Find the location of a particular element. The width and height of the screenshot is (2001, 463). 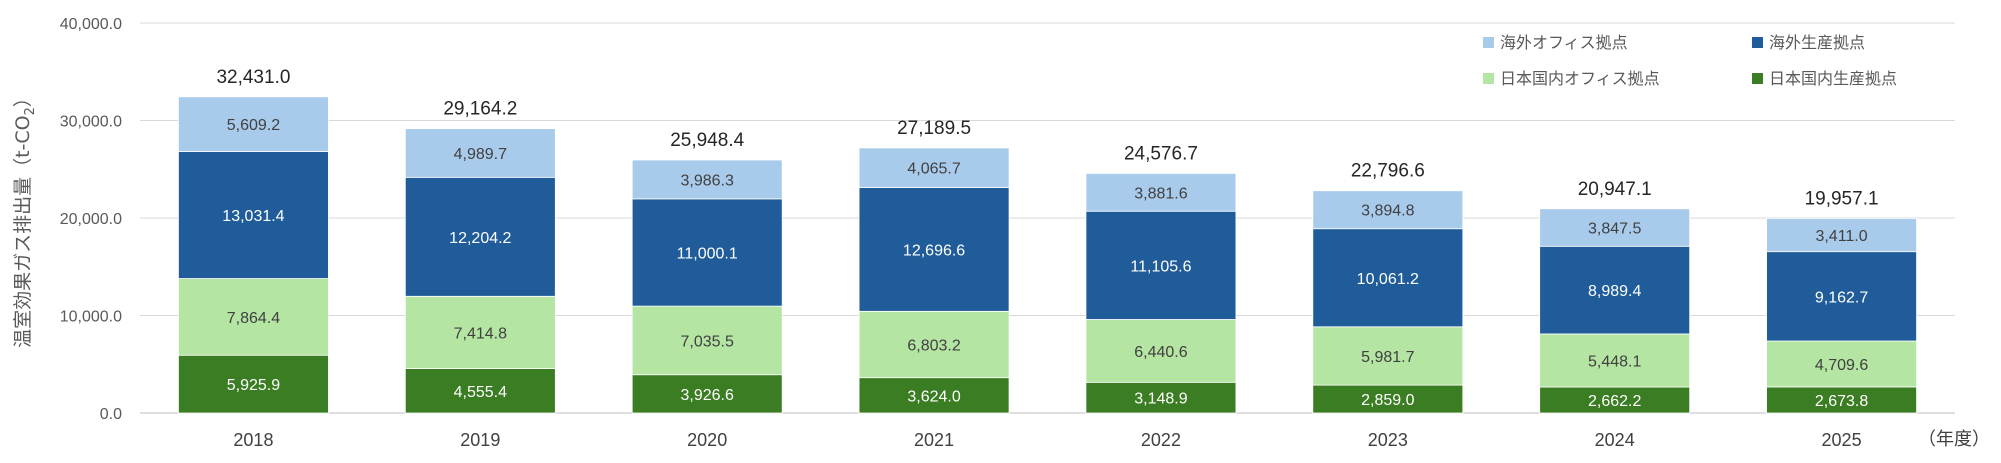

data-label: 11,105.6 is located at coordinates (1160, 266).